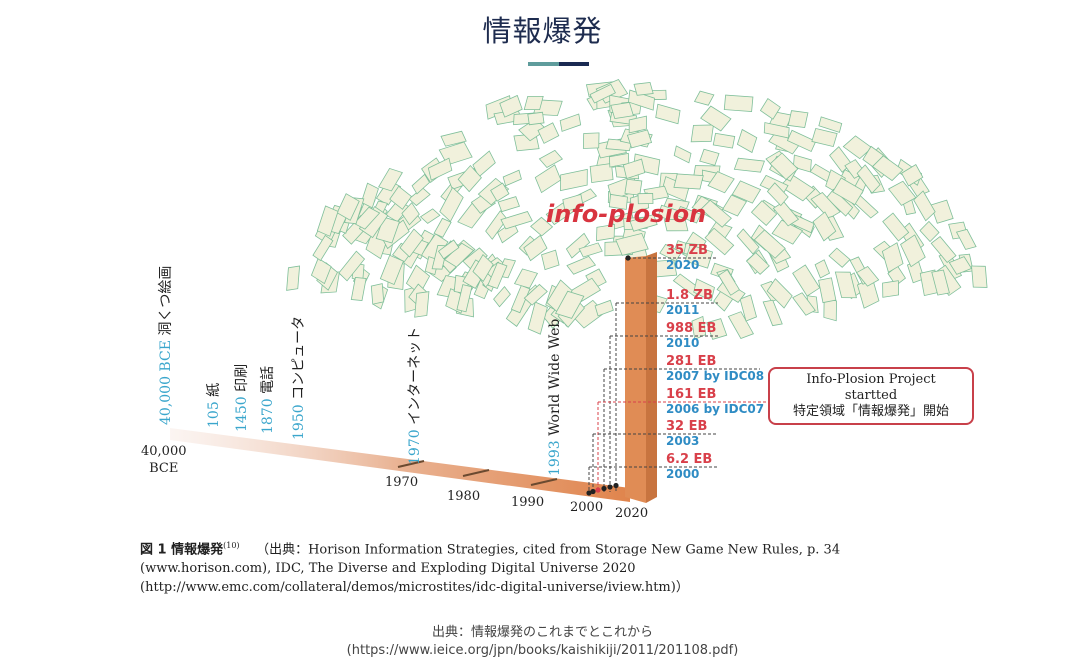 The height and width of the screenshot is (667, 1085). Describe the element at coordinates (715, 376) in the screenshot. I see `data-year: 2007 by IDC08` at that location.